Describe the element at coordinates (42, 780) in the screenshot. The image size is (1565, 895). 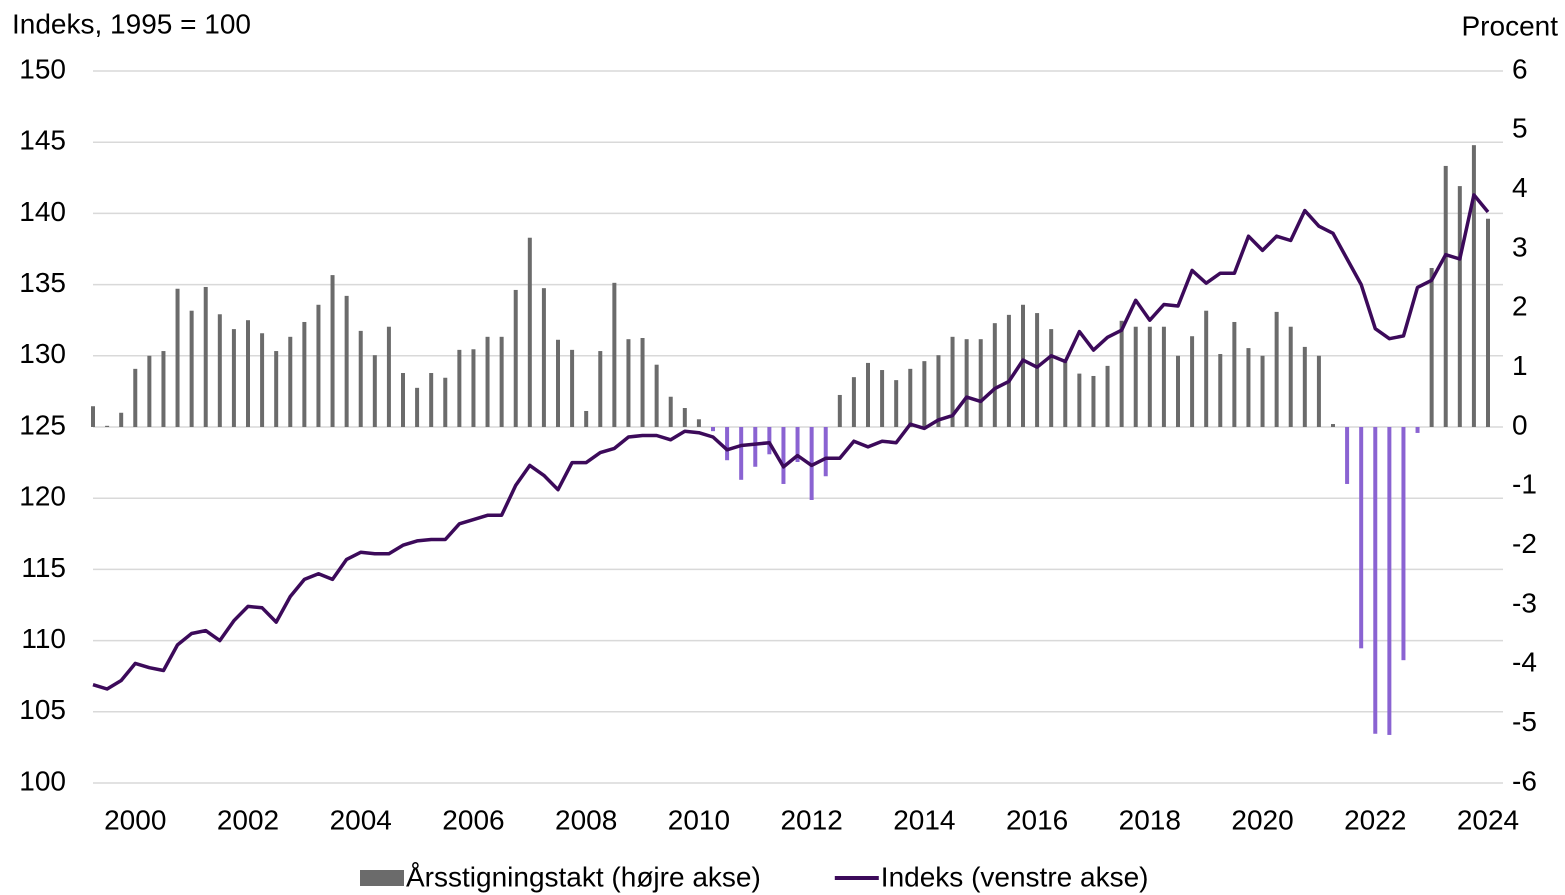
I see `y-tick-label: 100` at that location.